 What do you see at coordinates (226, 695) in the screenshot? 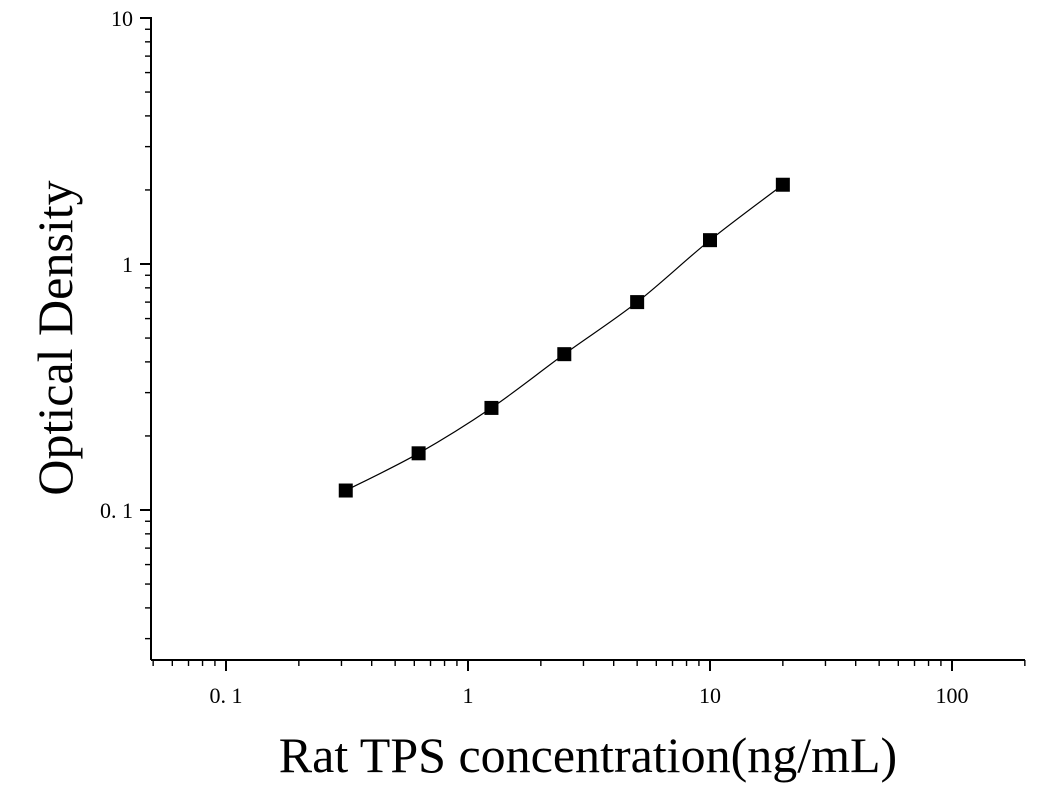
I see `x-tick-label: 0. 1` at bounding box center [226, 695].